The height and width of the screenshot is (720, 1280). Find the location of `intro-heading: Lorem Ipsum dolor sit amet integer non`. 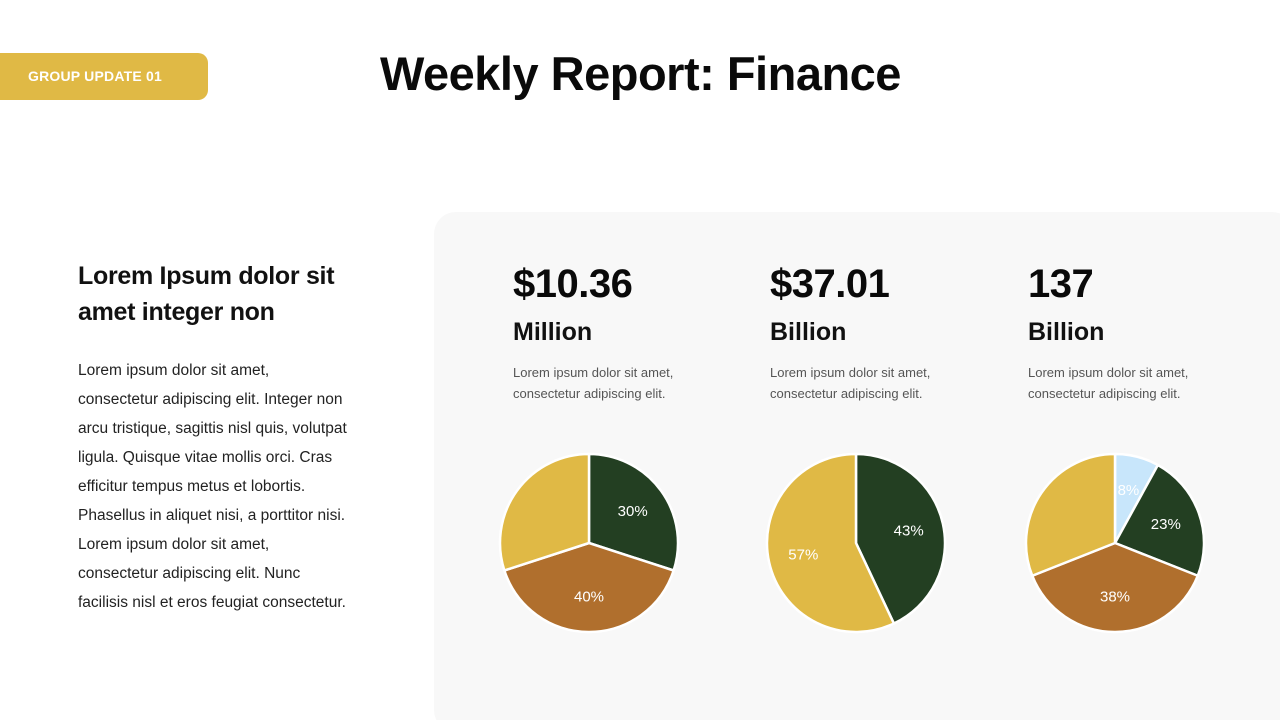

intro-heading: Lorem Ipsum dolor sit amet integer non is located at coordinates (206, 294).